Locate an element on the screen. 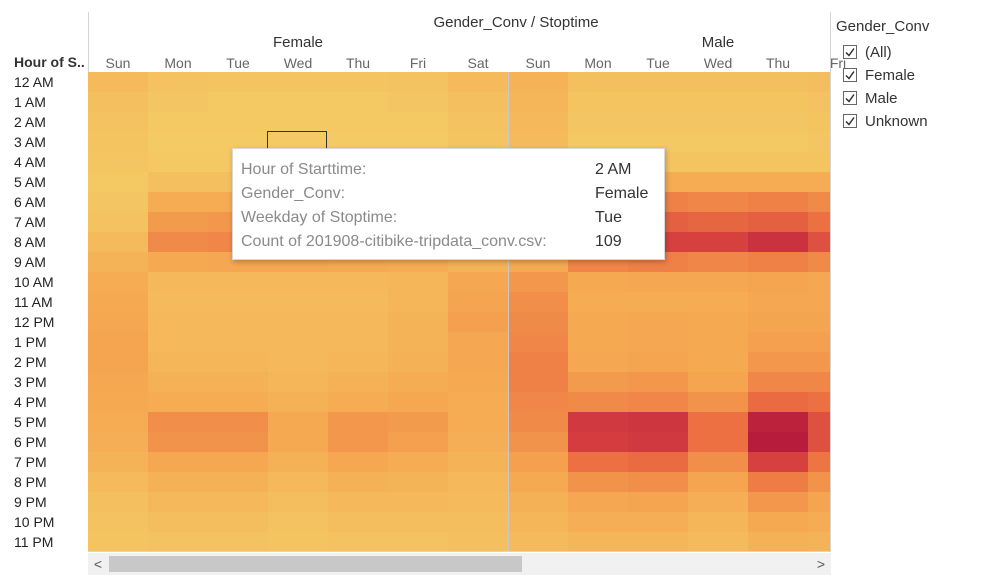 The image size is (982, 587). scrollbar-thumb is located at coordinates (315, 564).